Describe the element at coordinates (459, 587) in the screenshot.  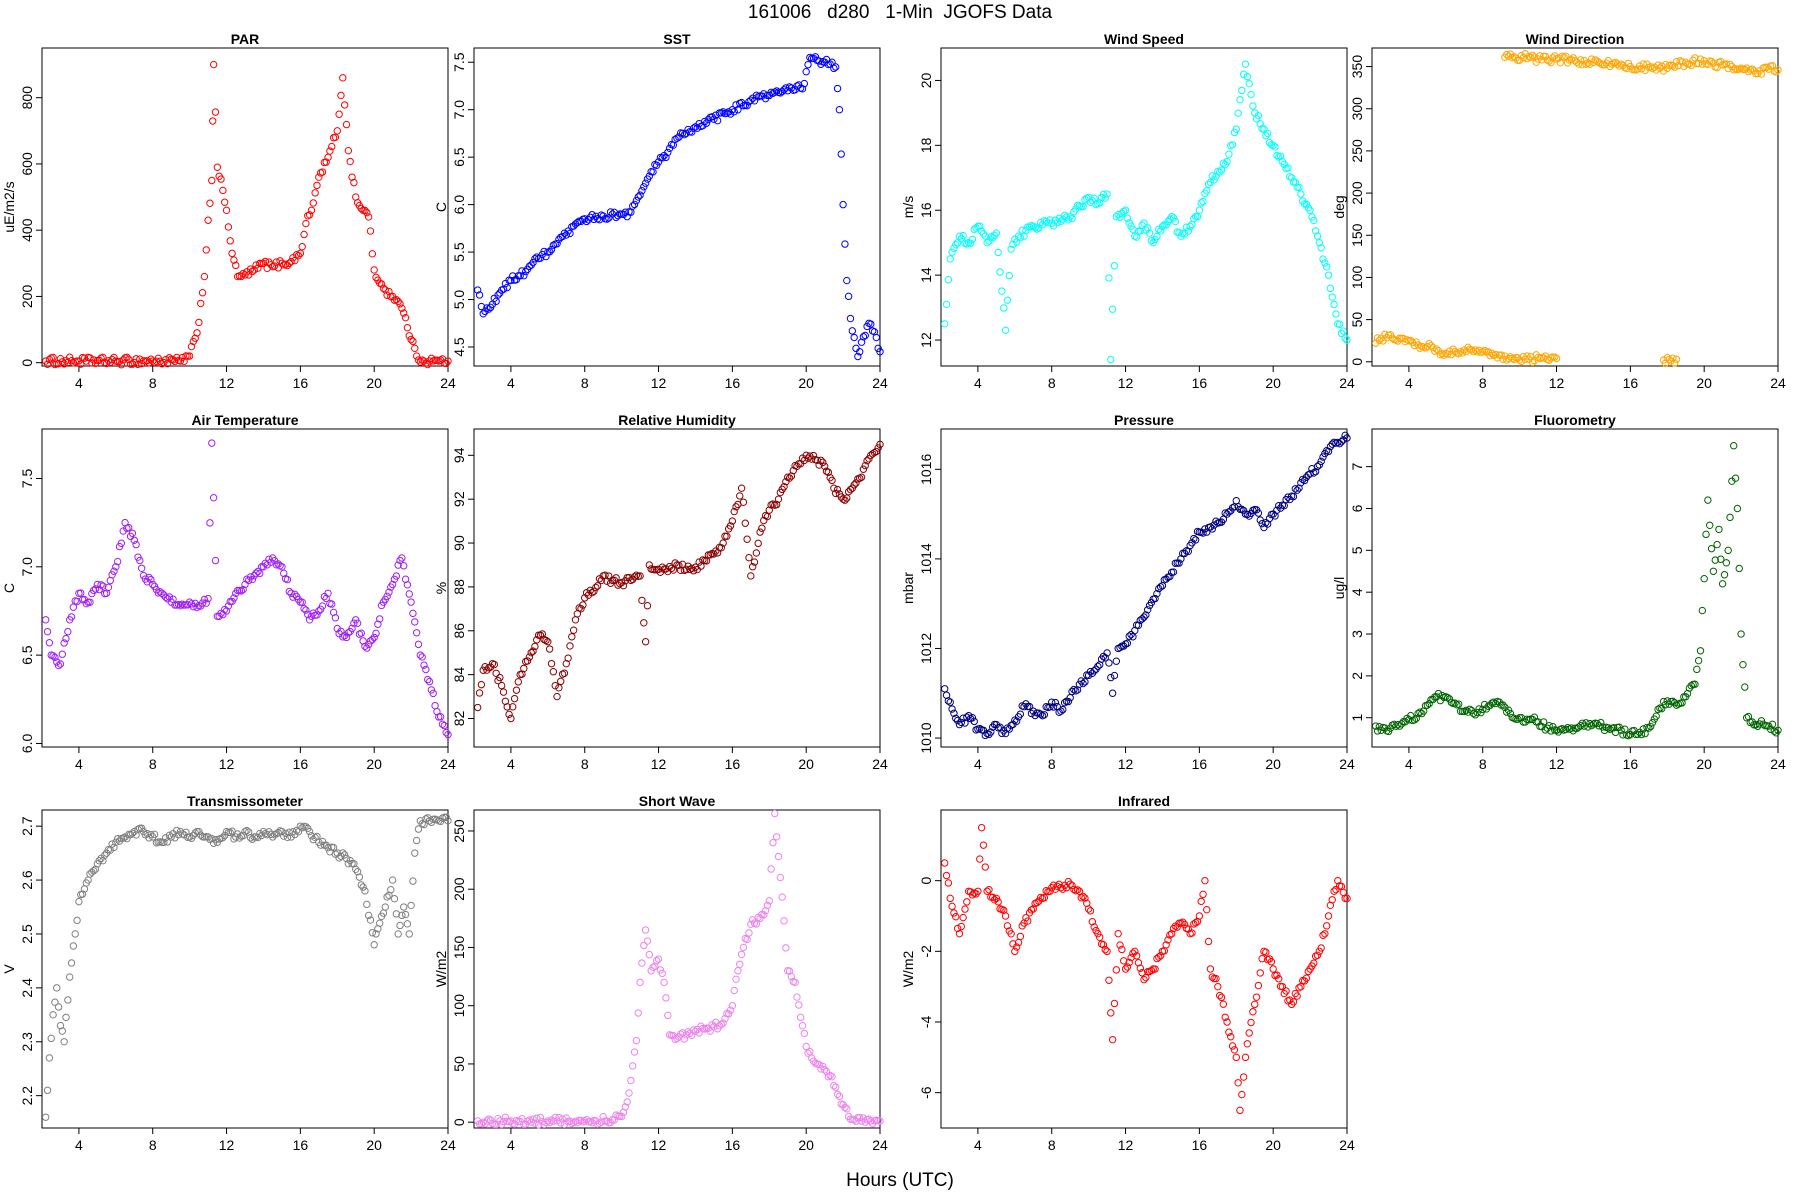
I see `relative-humidity-y-tick-label: 88` at that location.